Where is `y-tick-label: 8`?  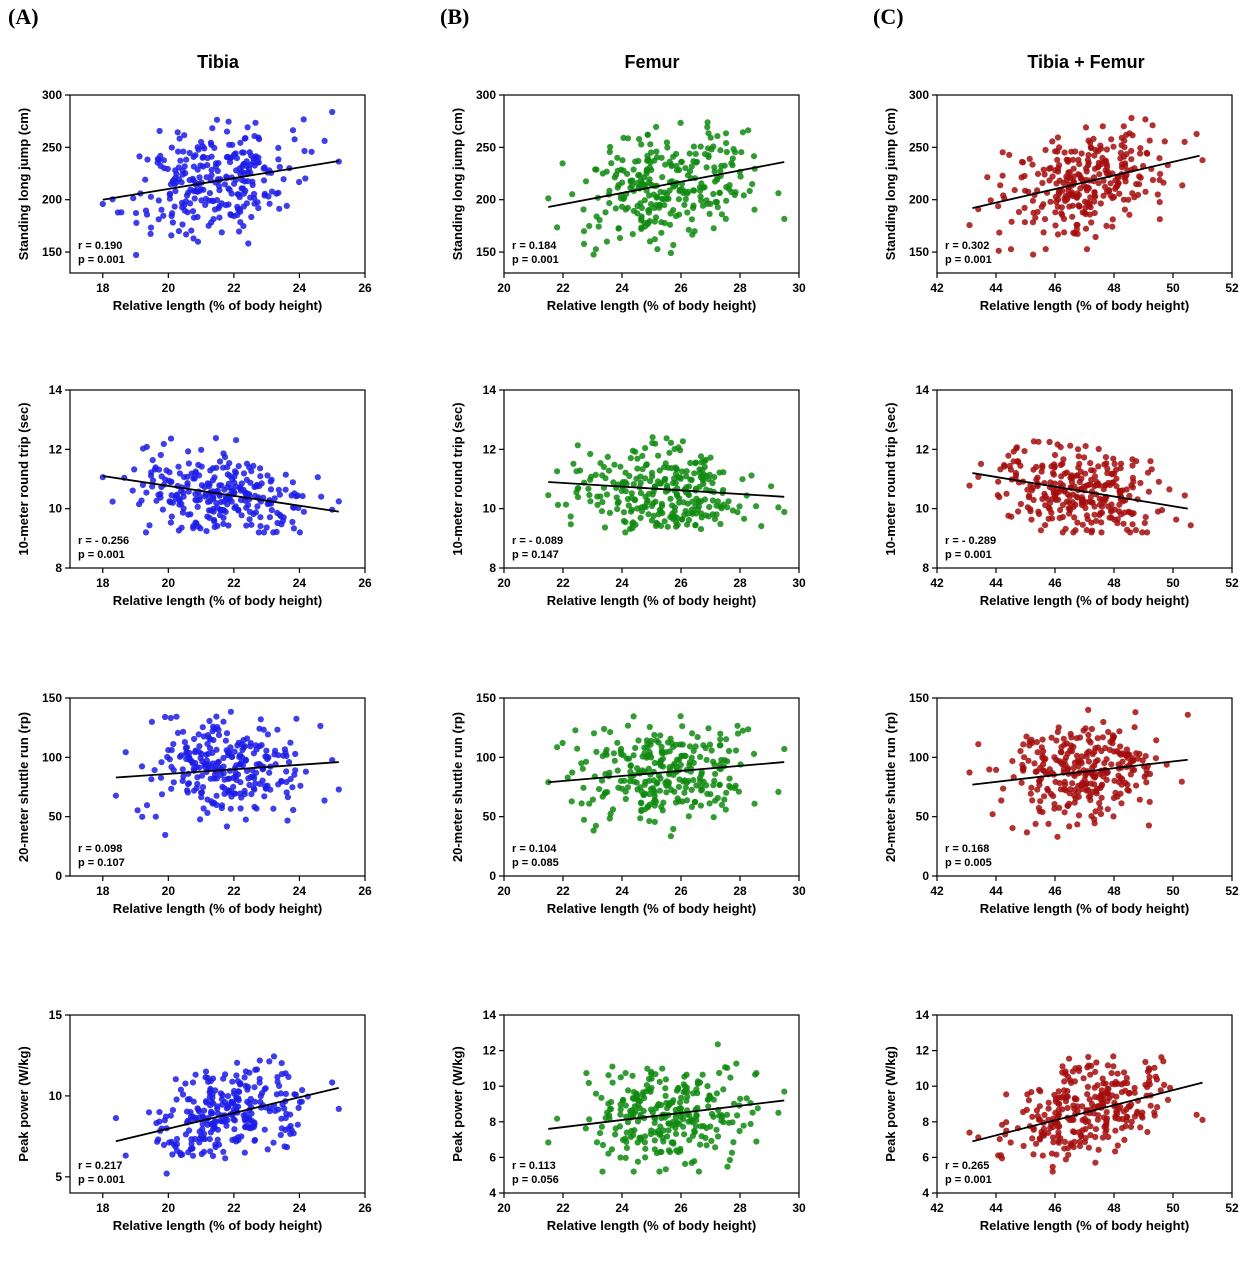
y-tick-label: 8 is located at coordinates (492, 568).